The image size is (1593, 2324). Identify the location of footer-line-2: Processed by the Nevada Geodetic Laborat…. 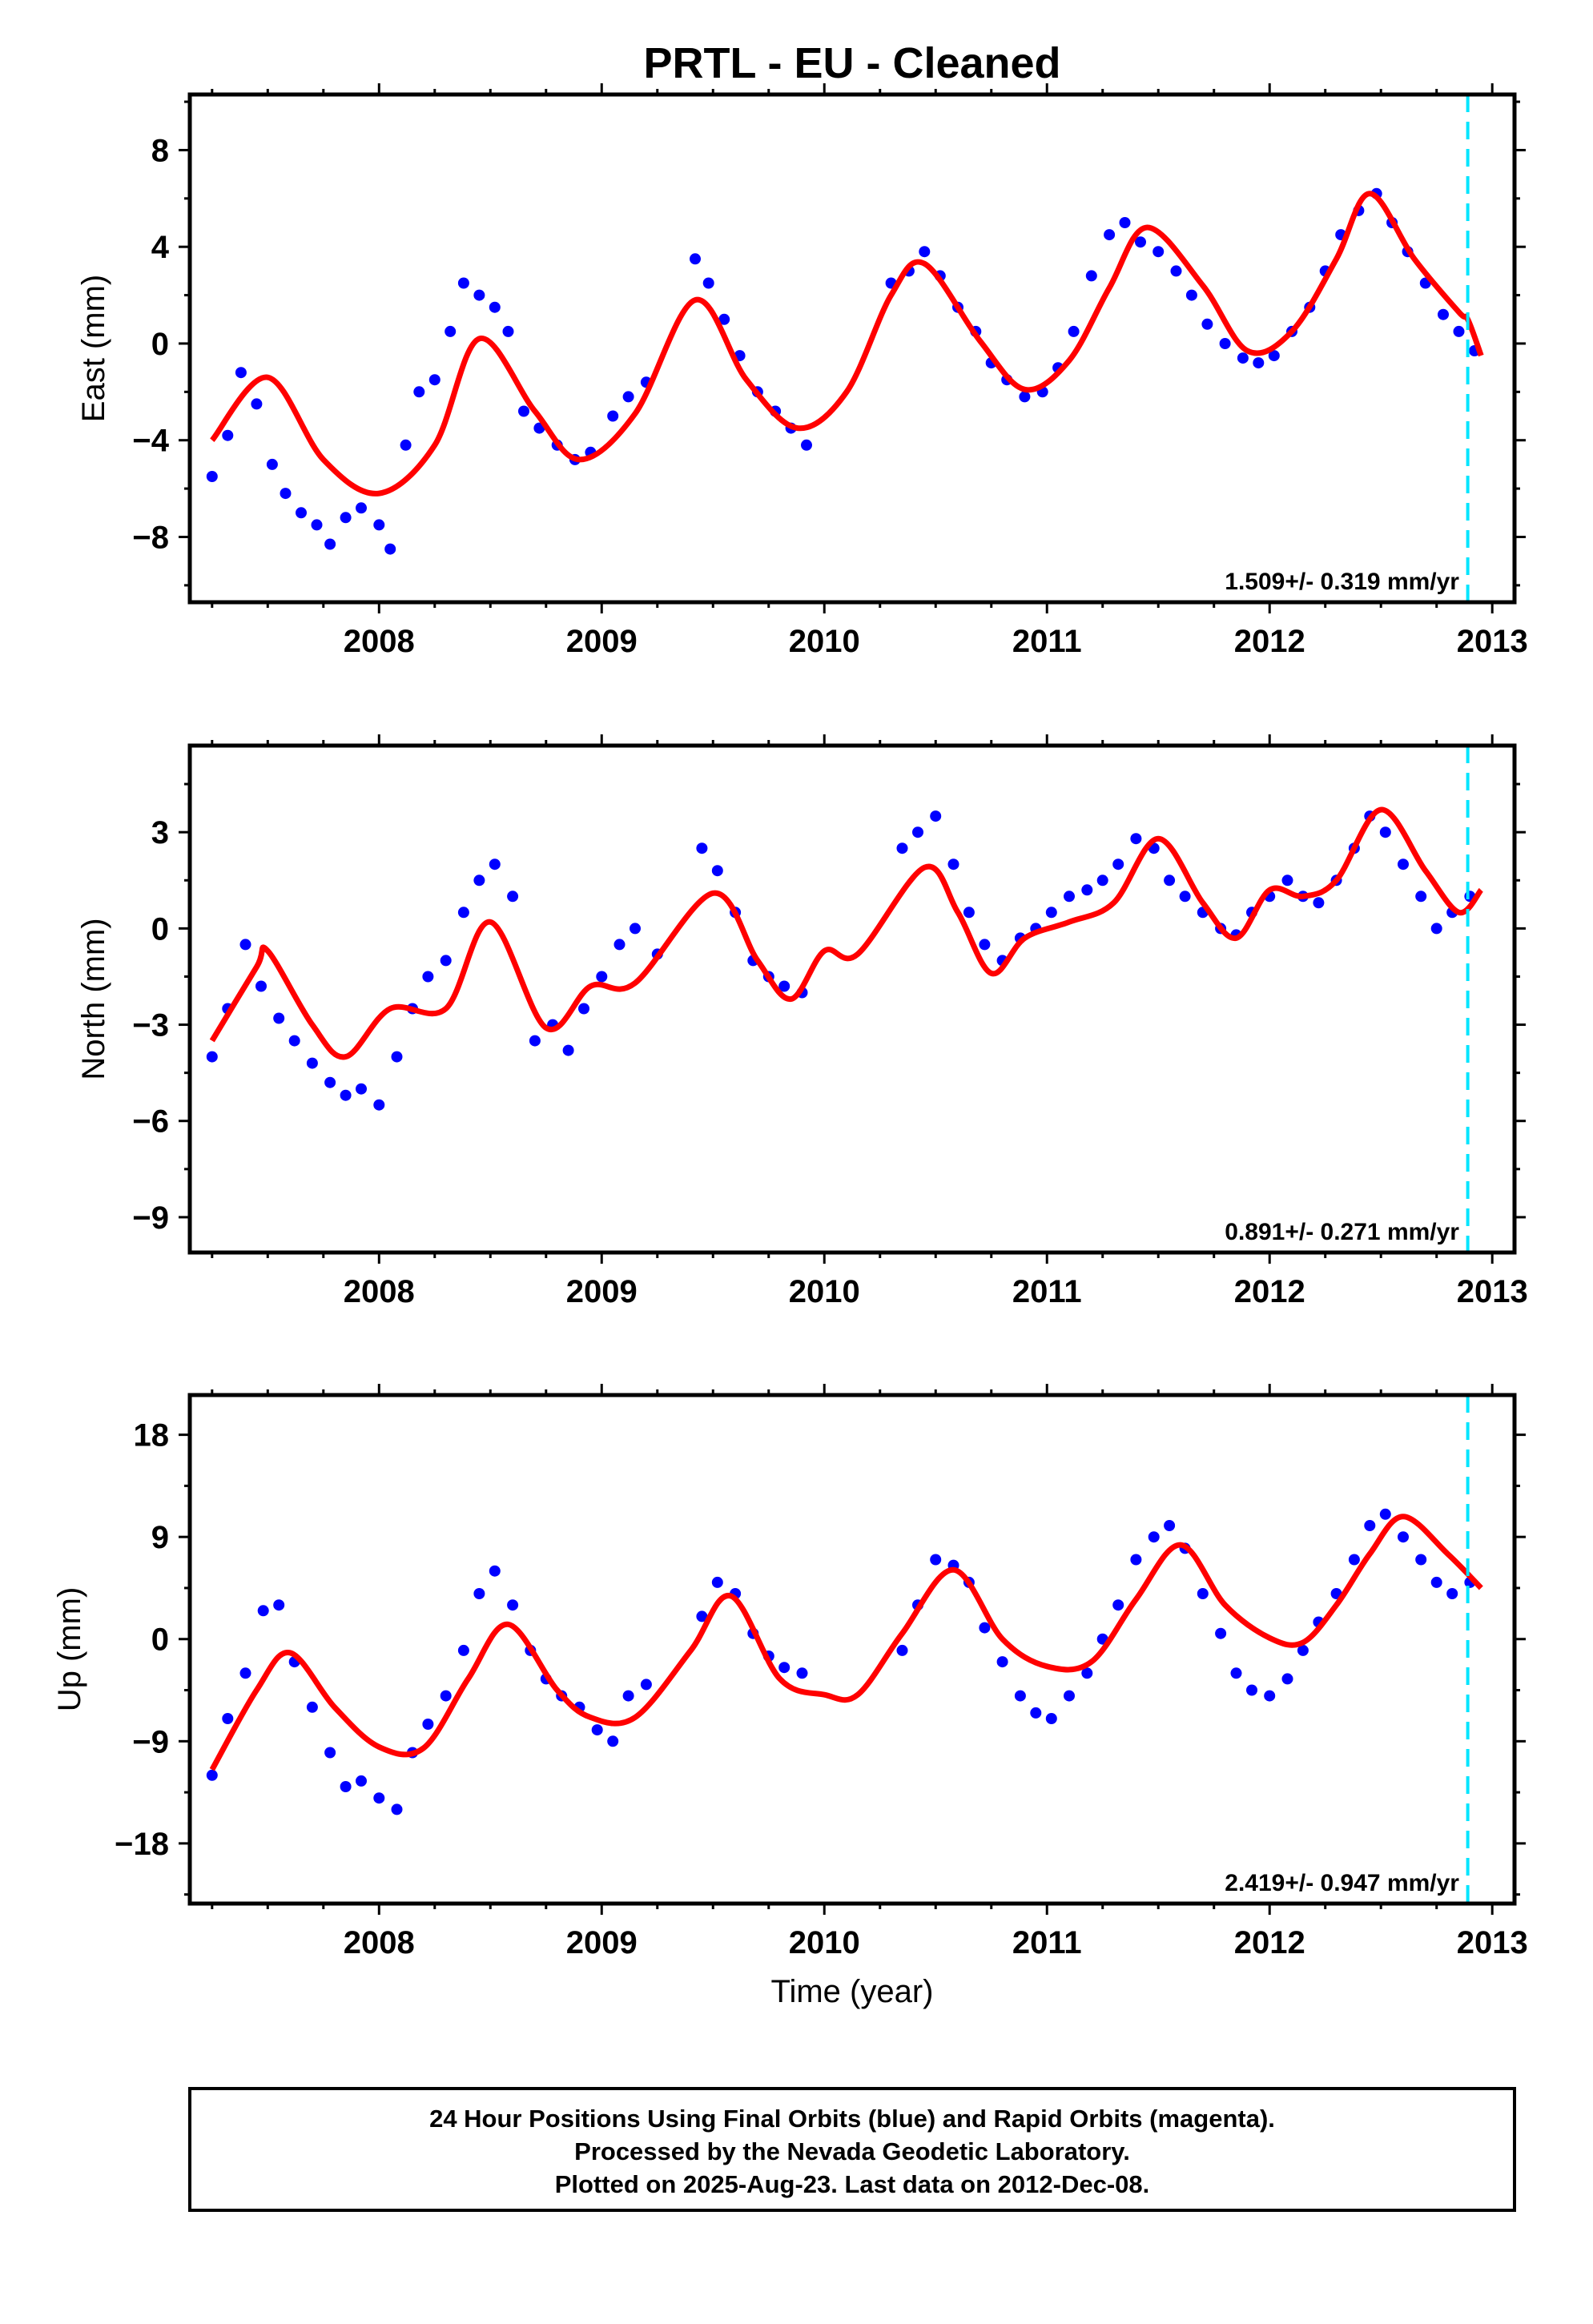
(852, 2151).